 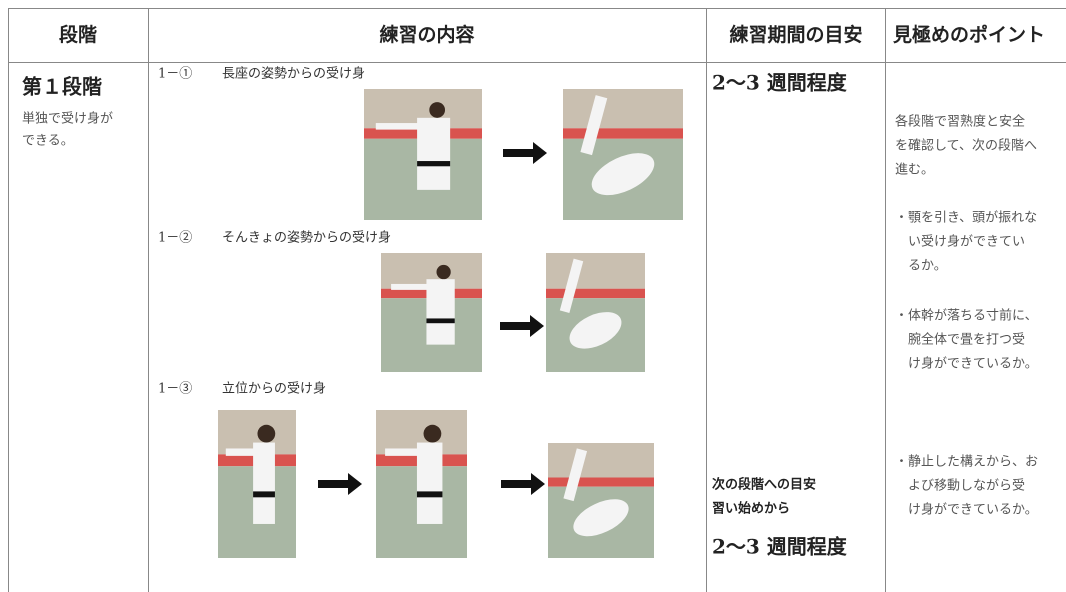 I want to click on exercise-label: 1－②, so click(x=175, y=238).